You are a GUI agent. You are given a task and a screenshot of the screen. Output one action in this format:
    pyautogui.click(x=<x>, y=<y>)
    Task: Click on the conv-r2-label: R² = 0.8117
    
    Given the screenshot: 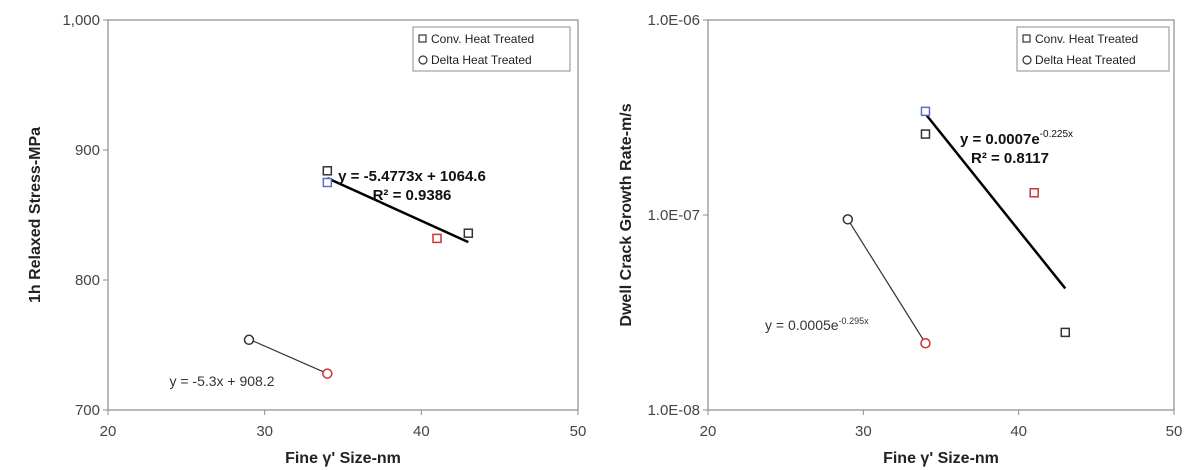 What is the action you would take?
    pyautogui.click(x=1010, y=158)
    